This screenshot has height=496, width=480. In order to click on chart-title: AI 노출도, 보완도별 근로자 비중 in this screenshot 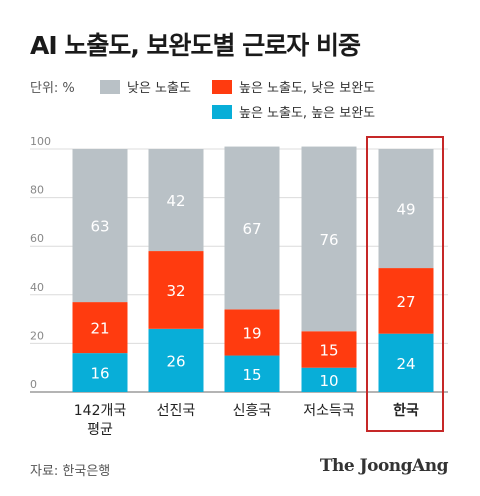, I will do `click(195, 45)`.